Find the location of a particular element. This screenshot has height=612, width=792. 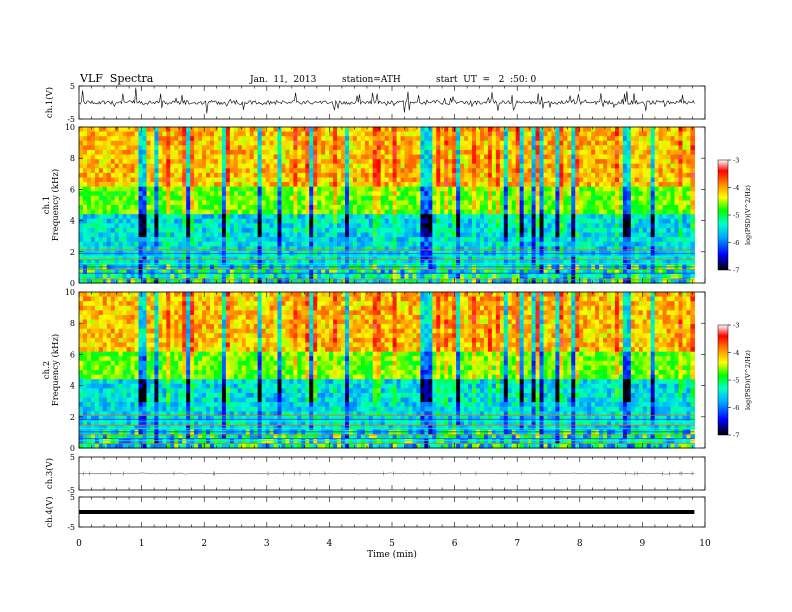

panel-3-colorbar-tick-label: -7 is located at coordinates (736, 436).